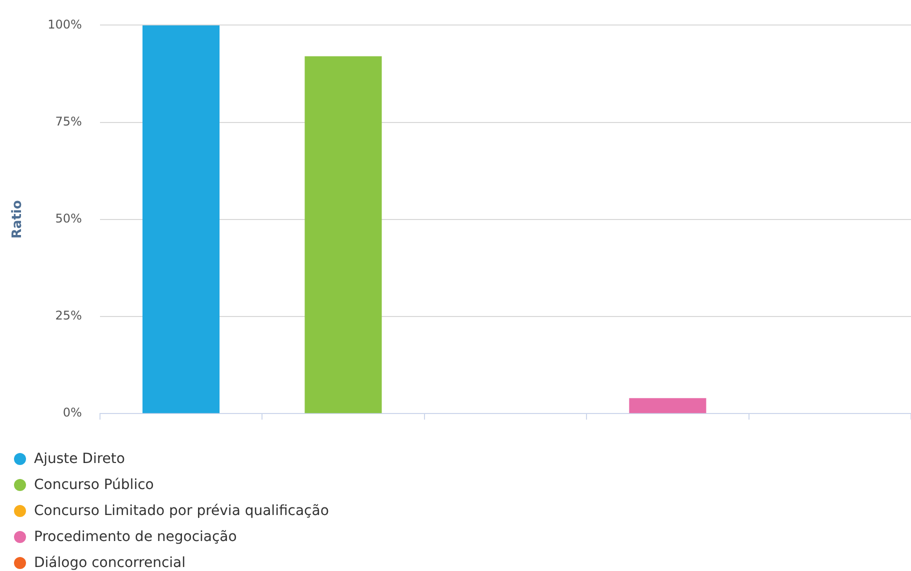 This screenshot has height=571, width=911. Describe the element at coordinates (68, 219) in the screenshot. I see `y-tick-label: 50%` at that location.